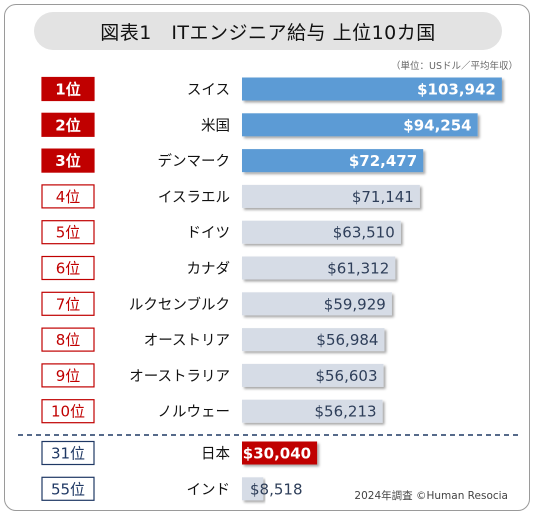 Image resolution: width=536 pixels, height=517 pixels. I want to click on rank-label: 7位, so click(68, 304).